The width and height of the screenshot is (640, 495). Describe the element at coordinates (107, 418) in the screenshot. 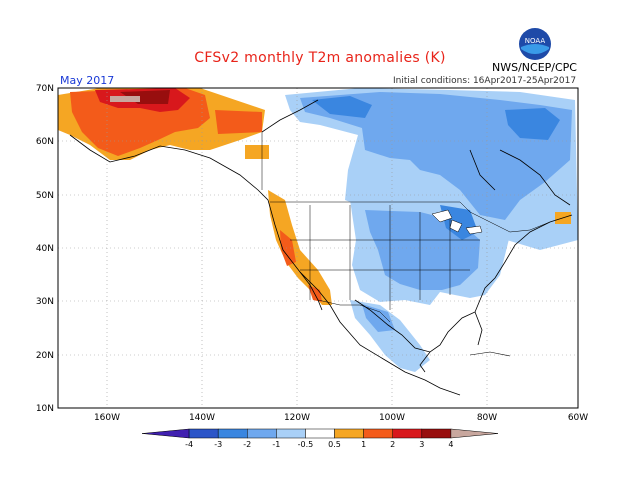

I see `lon-label-160w: 160W` at that location.